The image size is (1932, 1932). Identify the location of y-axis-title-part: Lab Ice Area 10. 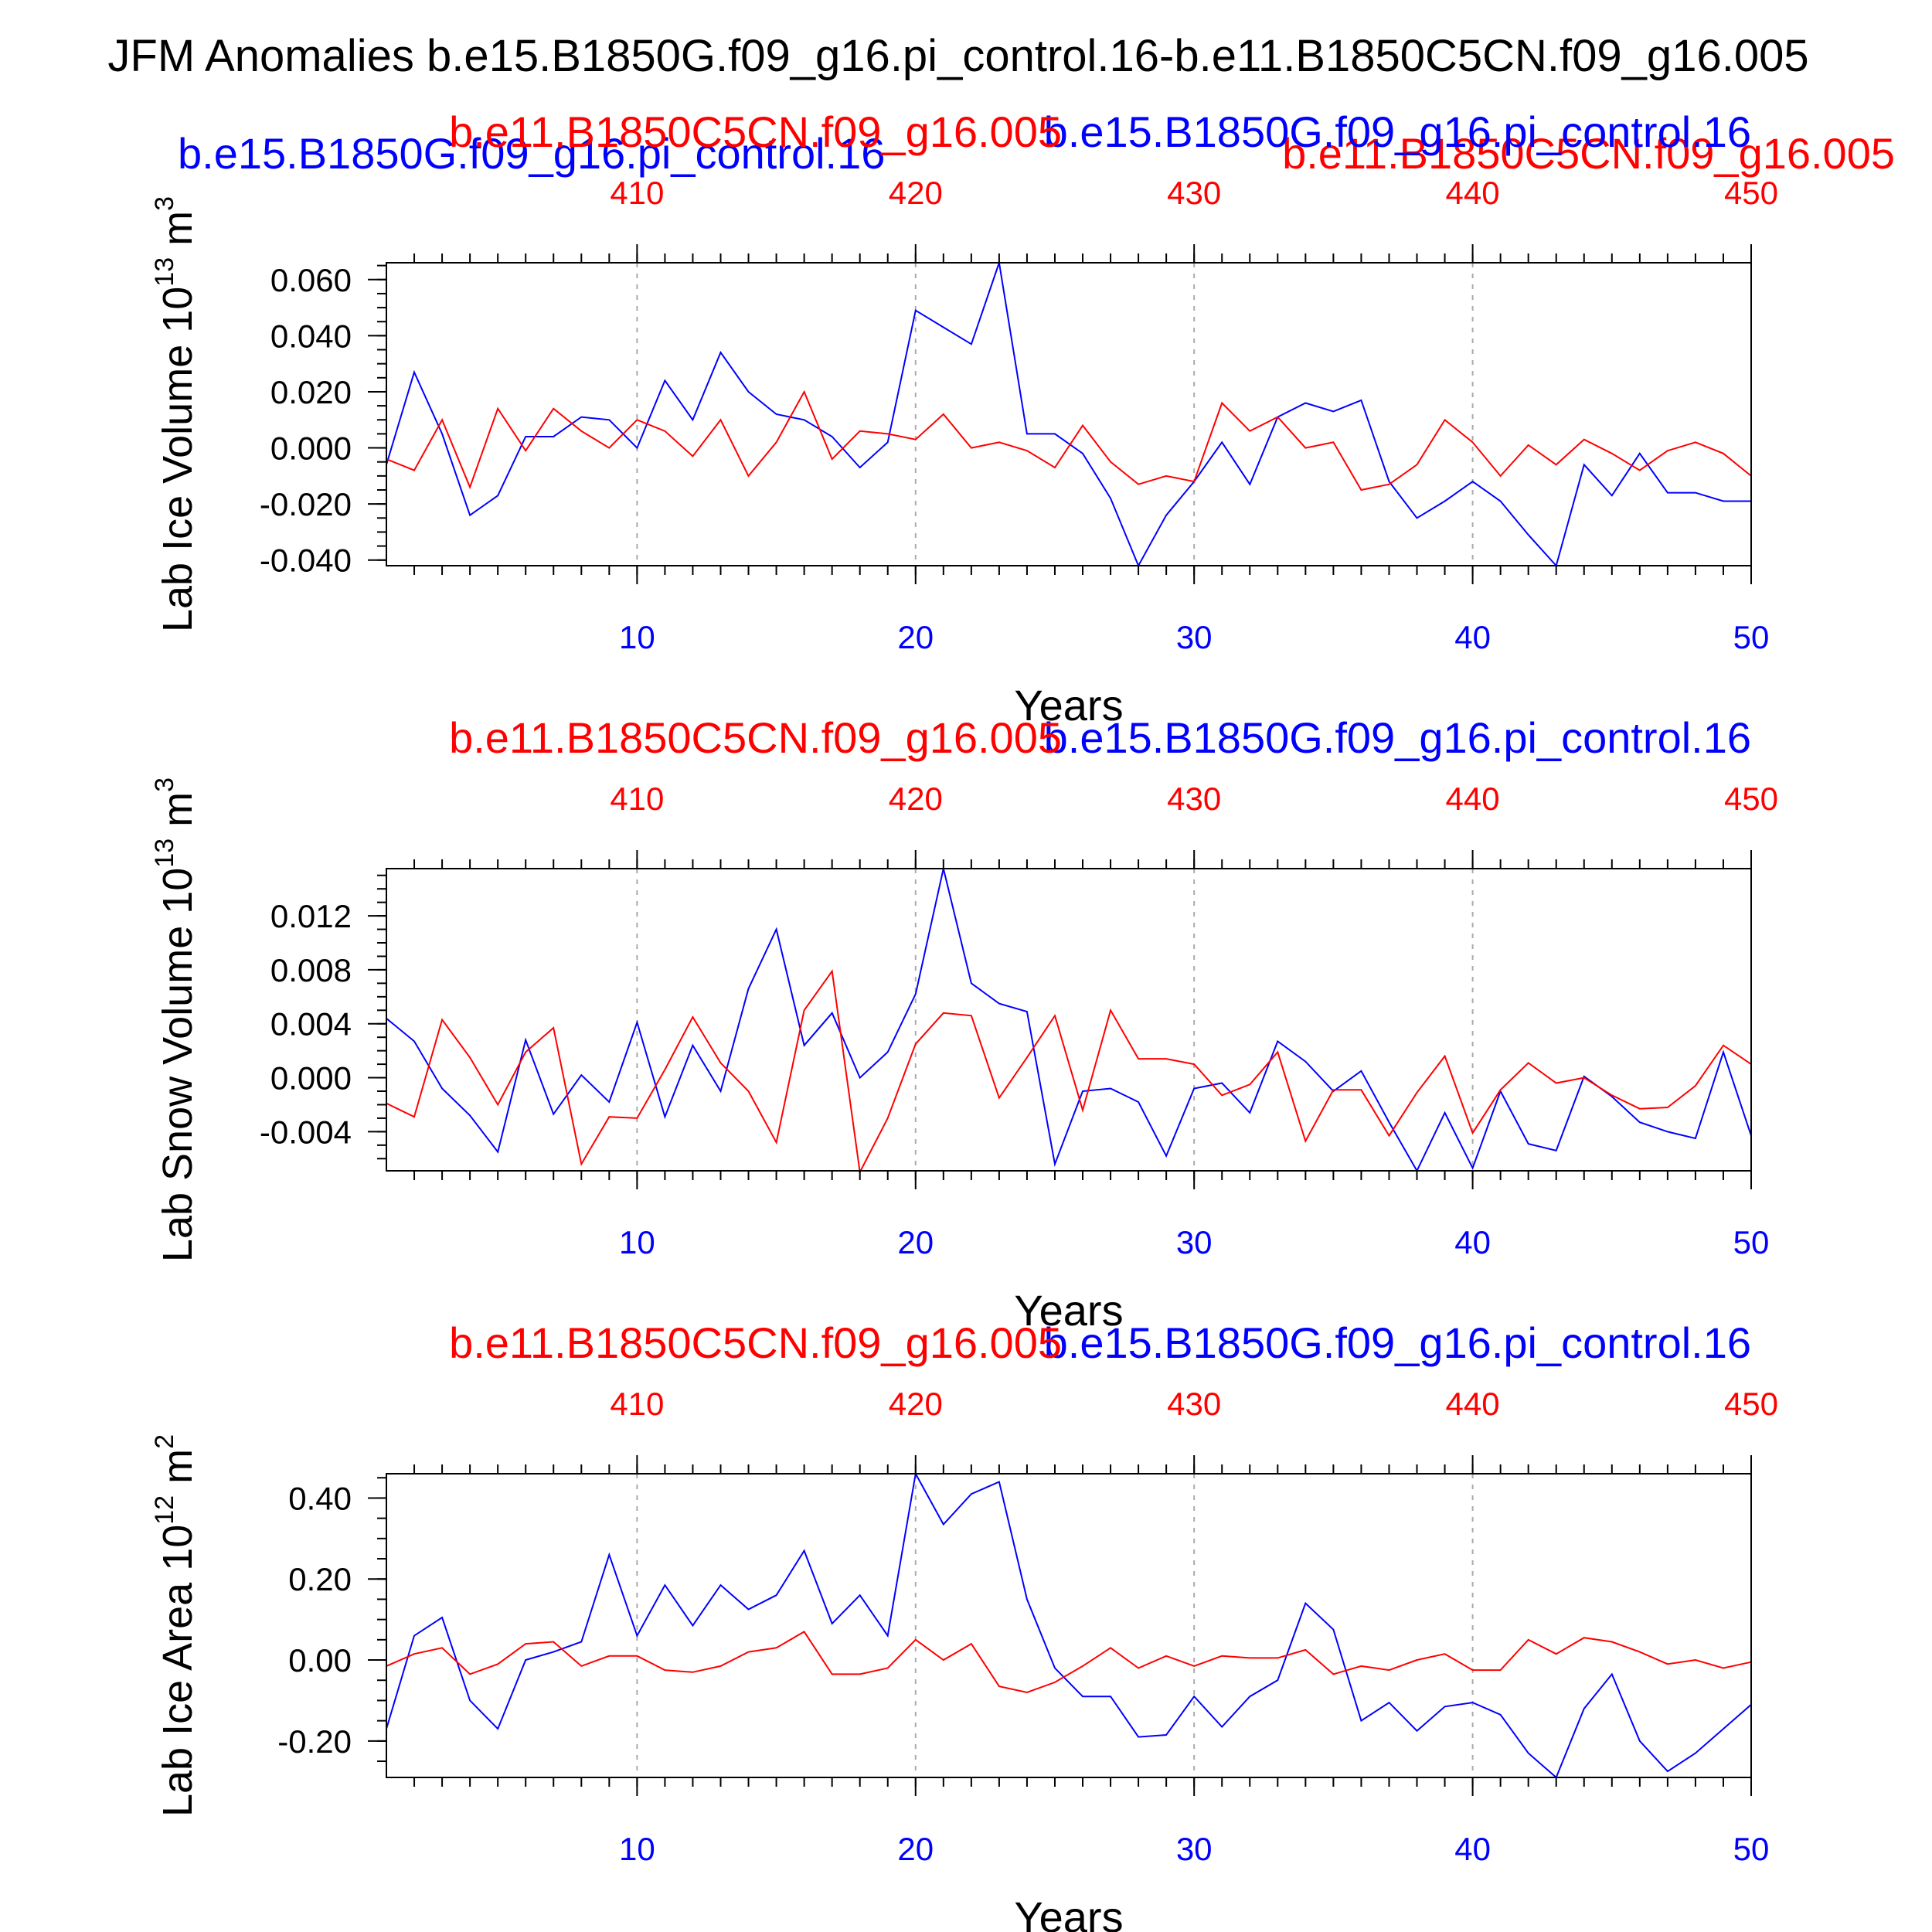
(178, 1671).